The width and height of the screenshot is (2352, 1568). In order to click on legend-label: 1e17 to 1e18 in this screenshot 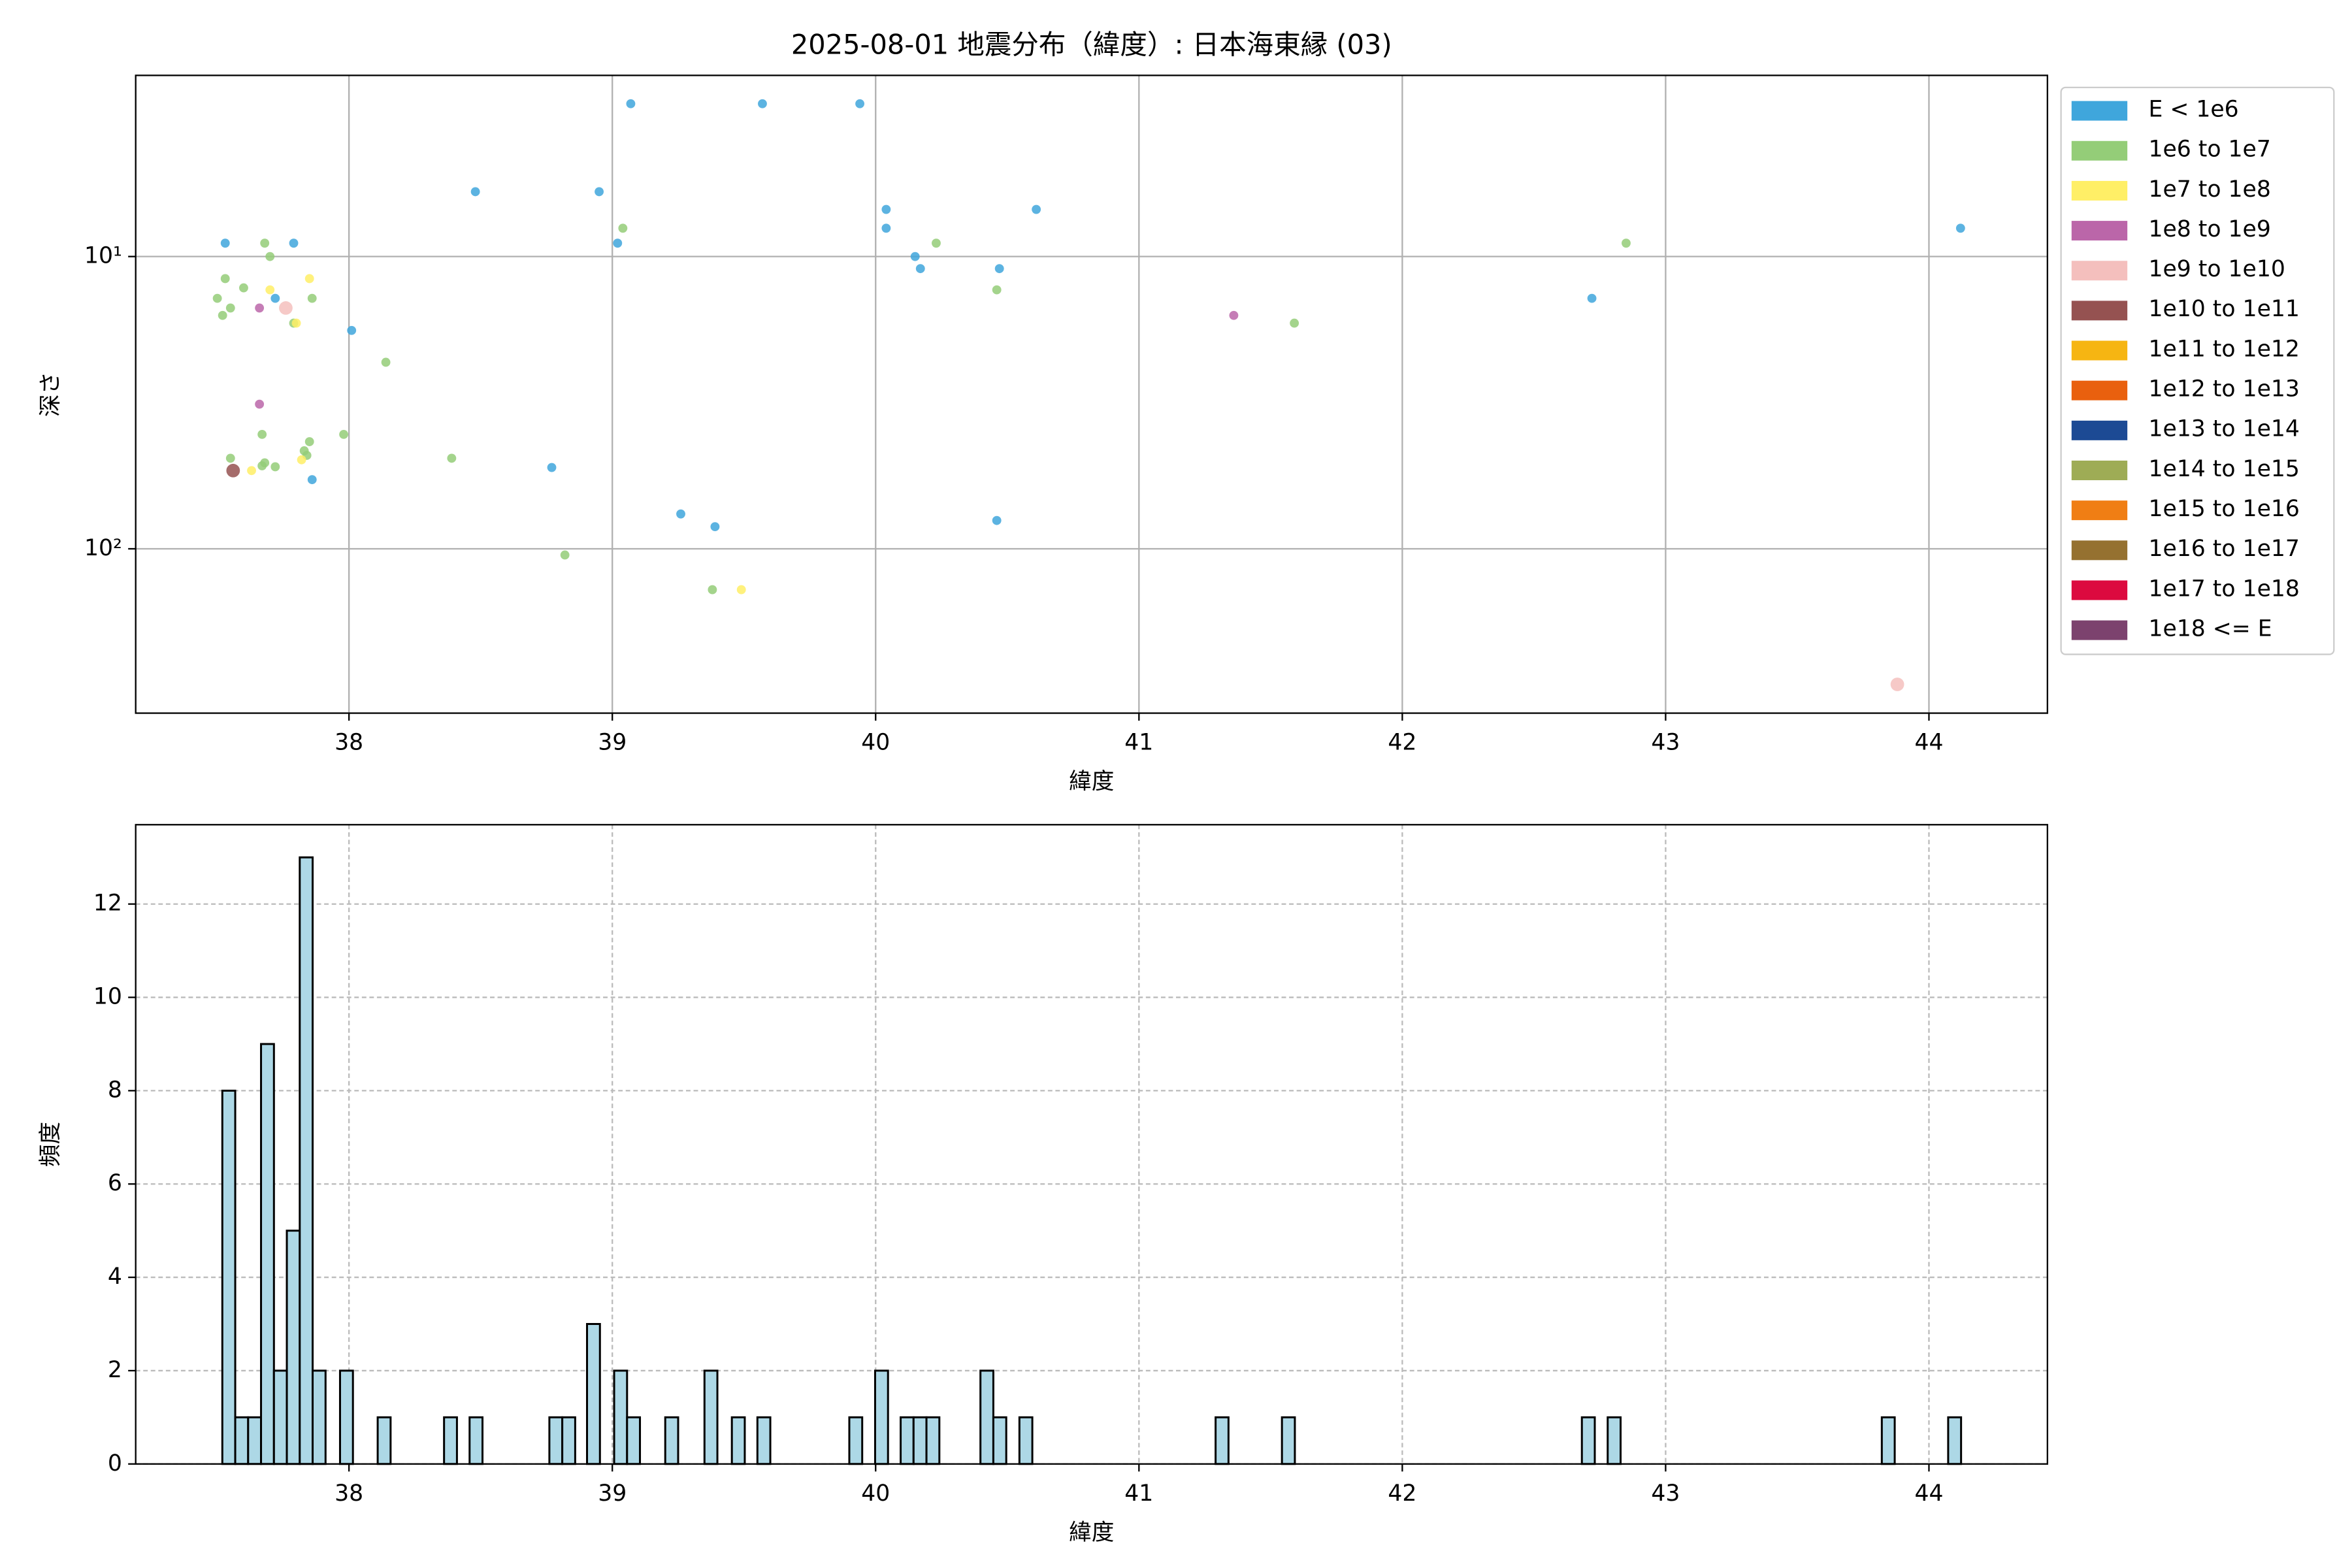, I will do `click(2223, 589)`.